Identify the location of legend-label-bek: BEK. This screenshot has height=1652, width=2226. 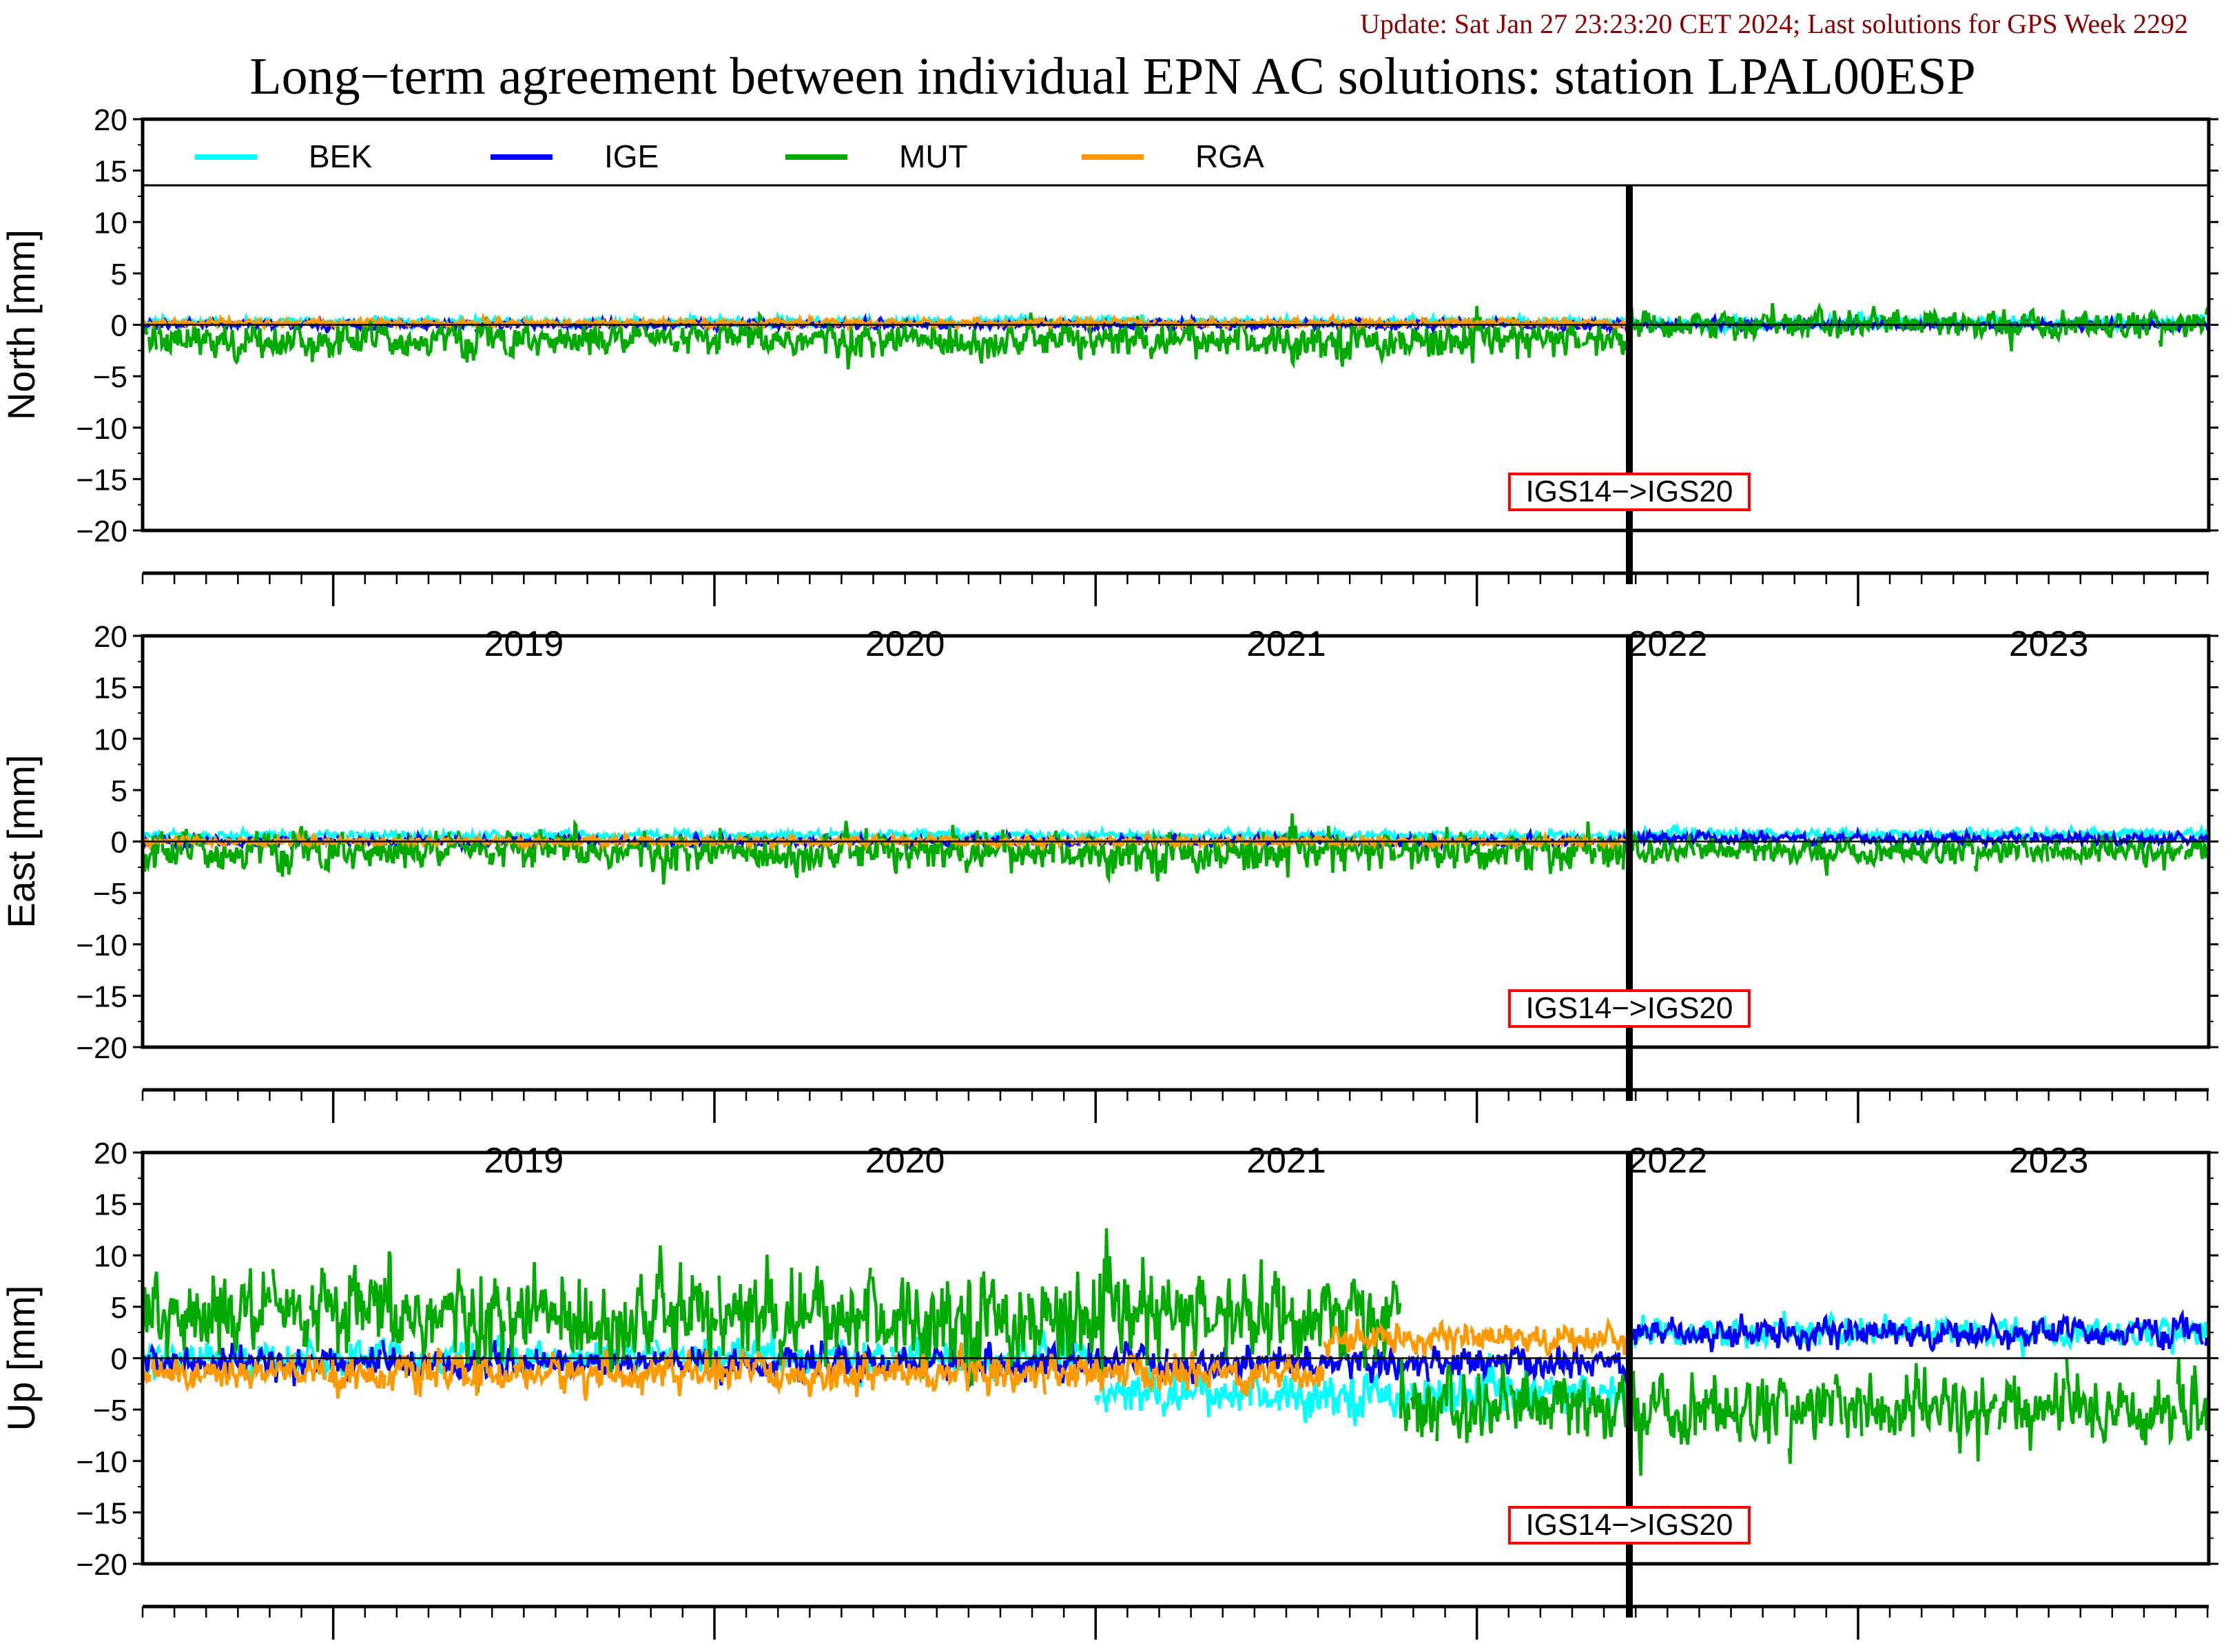
(340, 156).